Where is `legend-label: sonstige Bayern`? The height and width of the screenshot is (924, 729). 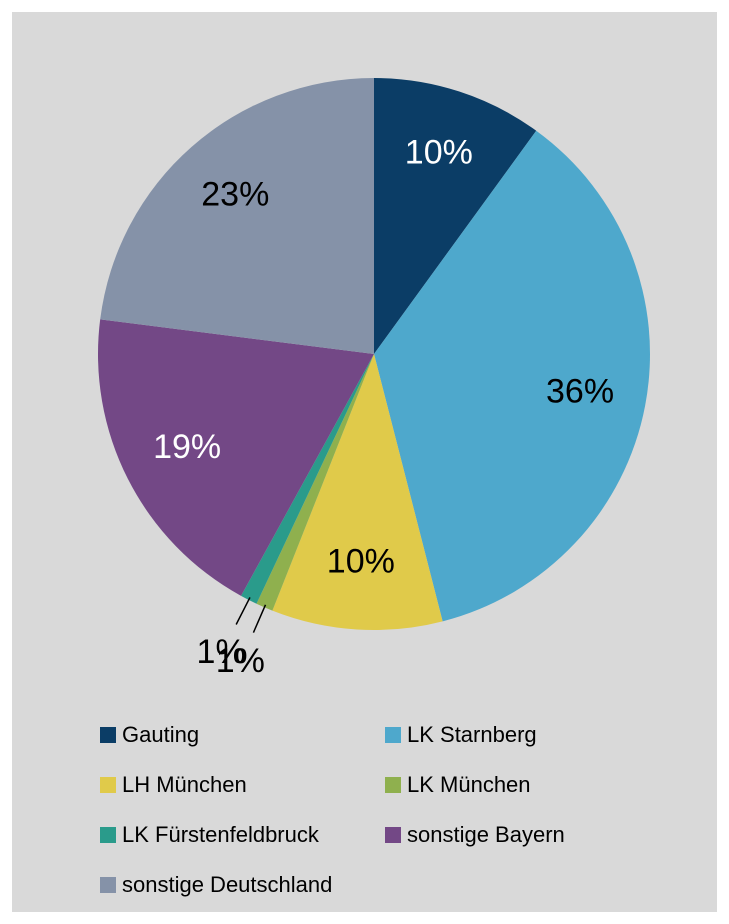 legend-label: sonstige Bayern is located at coordinates (486, 834).